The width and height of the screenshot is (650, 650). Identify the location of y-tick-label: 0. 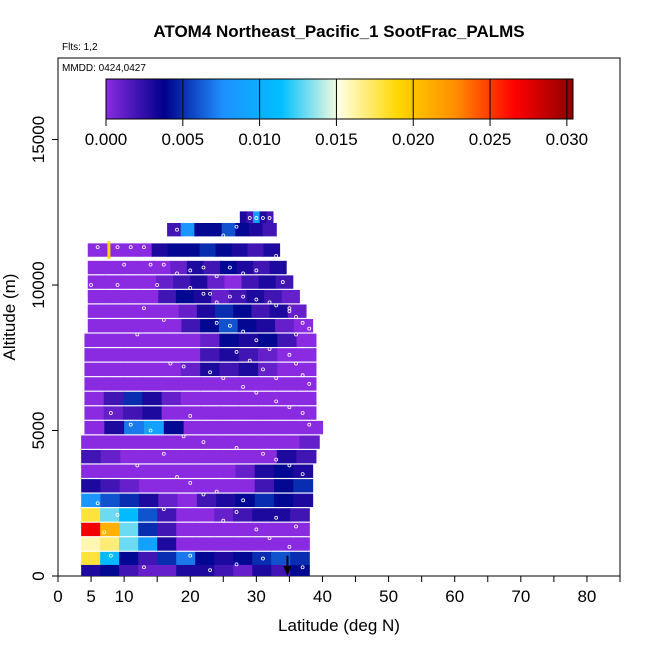
(38, 575).